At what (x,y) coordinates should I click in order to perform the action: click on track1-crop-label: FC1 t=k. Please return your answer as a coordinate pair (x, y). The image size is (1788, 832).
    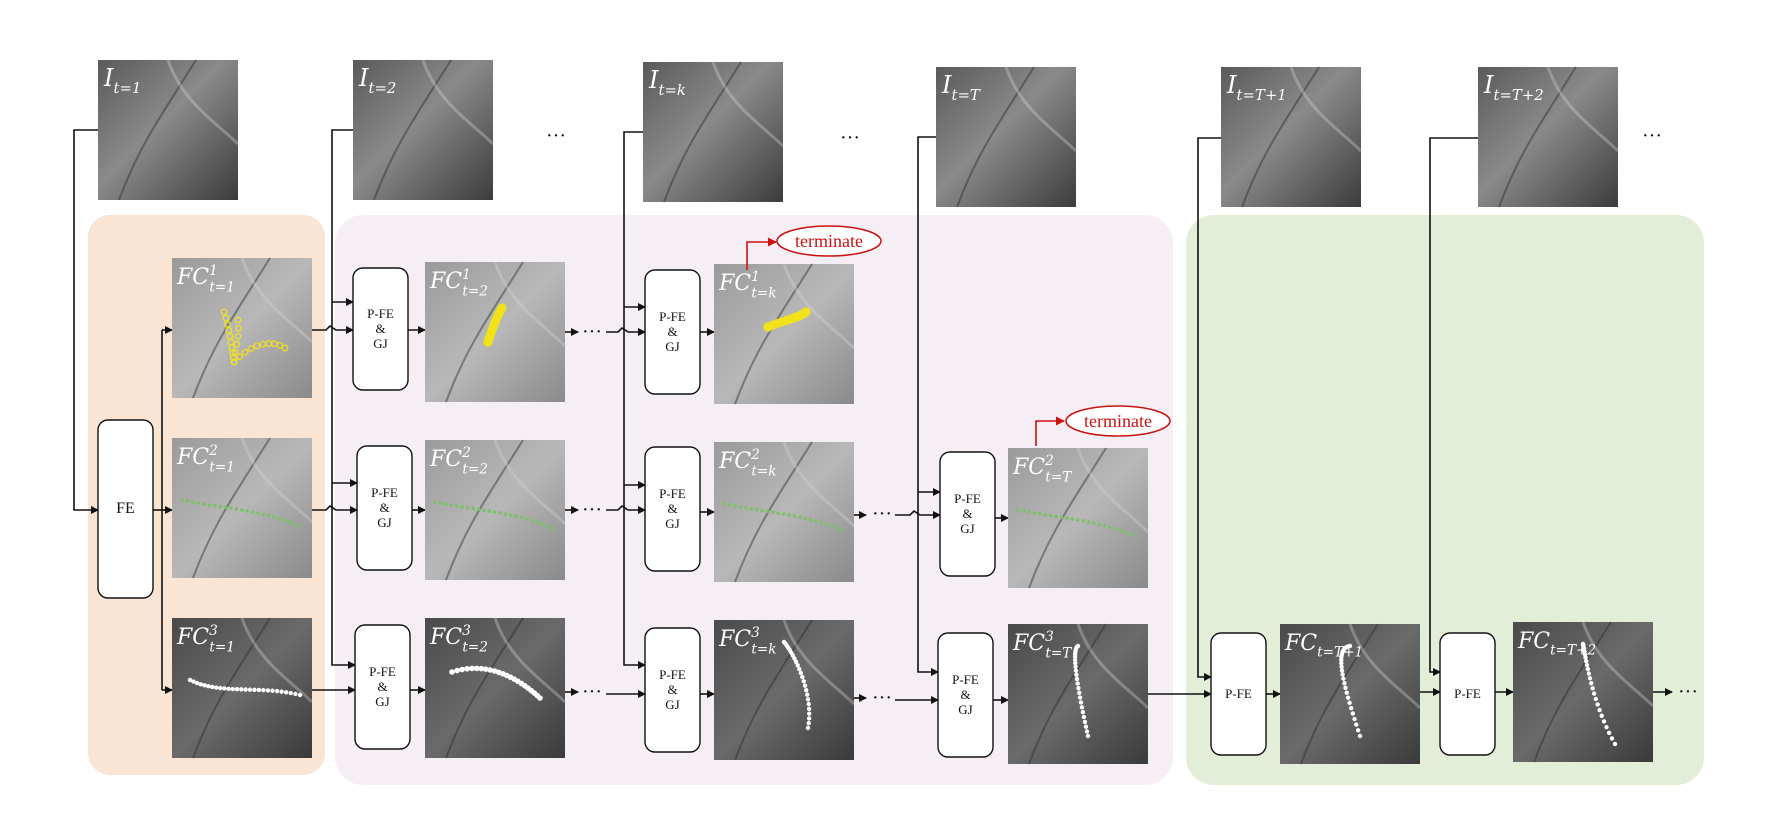
    Looking at the image, I should click on (747, 285).